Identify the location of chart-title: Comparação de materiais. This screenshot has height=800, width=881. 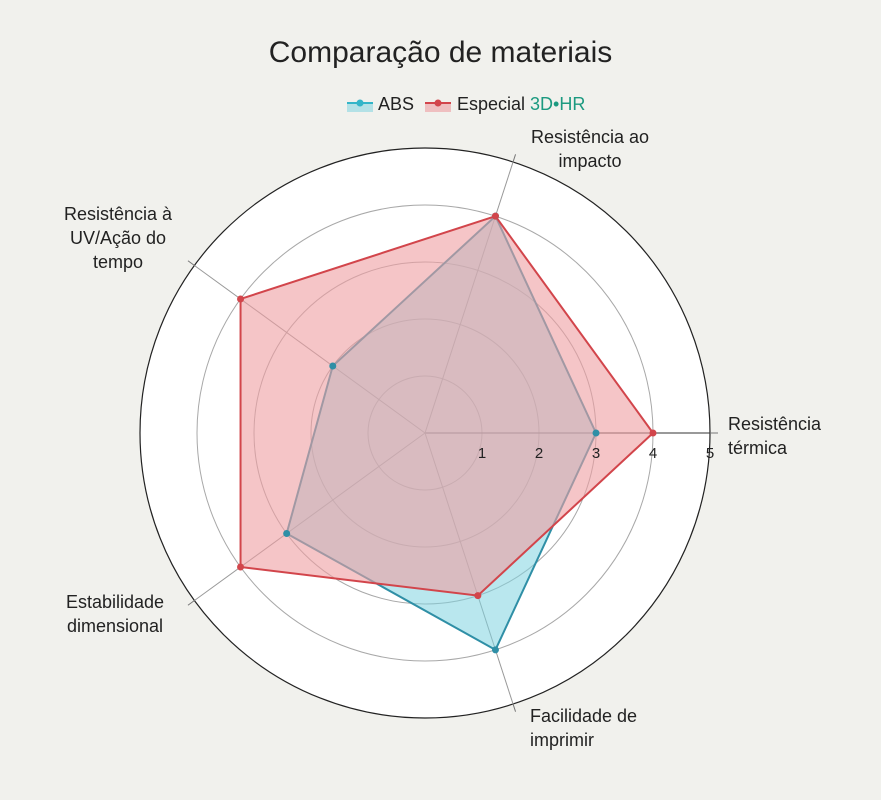
(440, 52).